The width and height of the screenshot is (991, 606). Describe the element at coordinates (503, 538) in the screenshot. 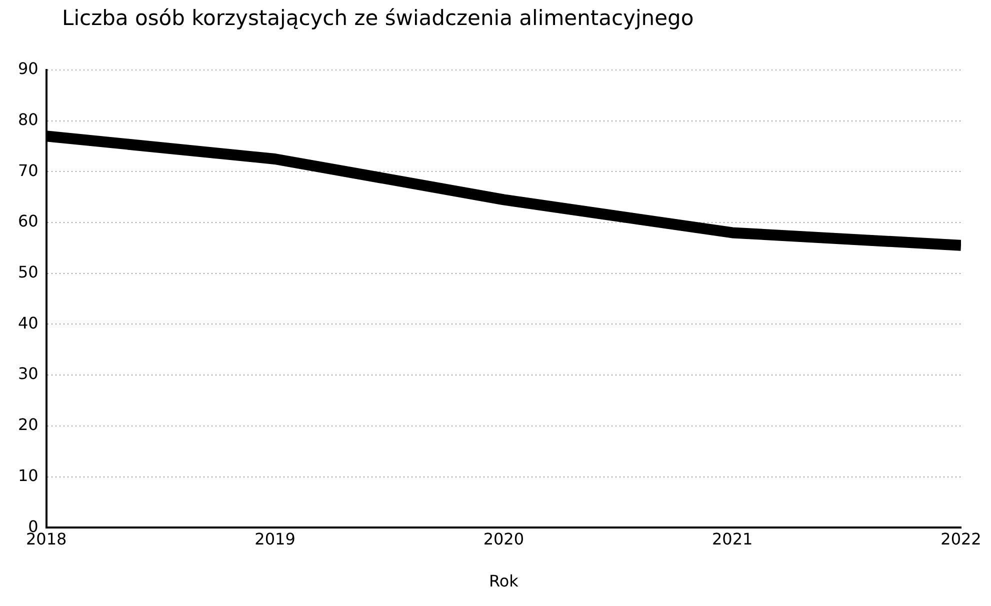

I see `x-tick-label: 2020` at that location.